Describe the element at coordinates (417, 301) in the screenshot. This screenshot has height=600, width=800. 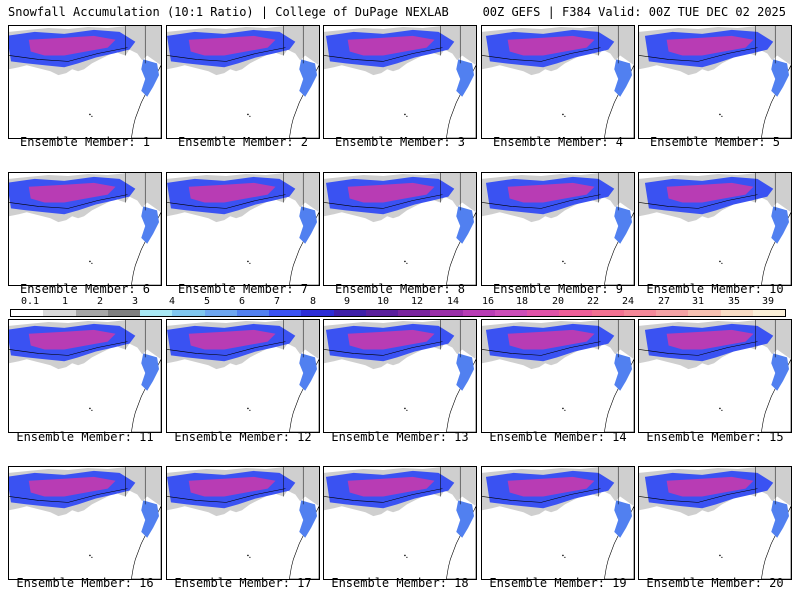
I see `colorbar-tick: 12` at that location.